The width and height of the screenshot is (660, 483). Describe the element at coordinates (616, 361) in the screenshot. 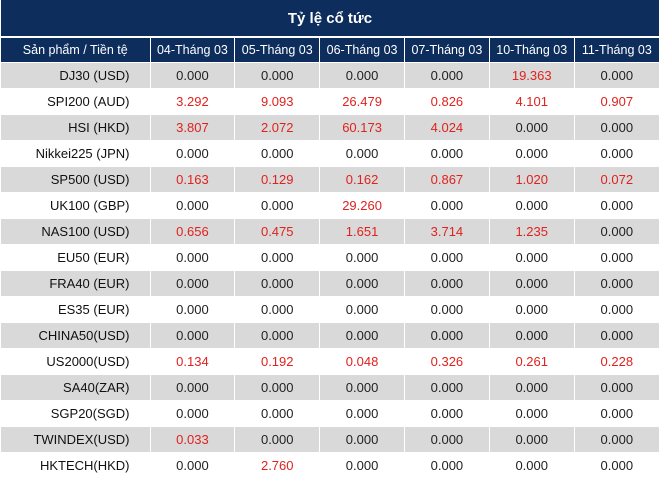

I see `dividend-value-cell: 0.228` at that location.